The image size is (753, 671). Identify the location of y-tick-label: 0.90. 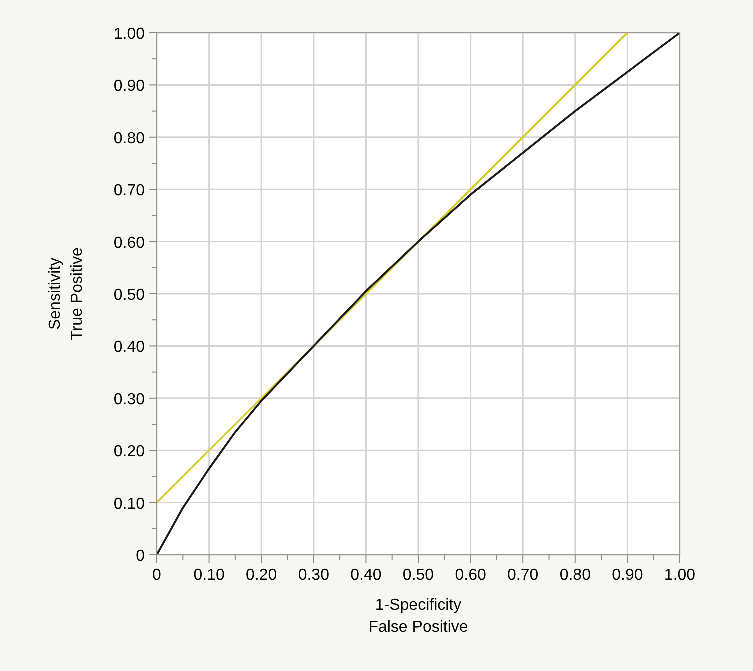
(130, 87).